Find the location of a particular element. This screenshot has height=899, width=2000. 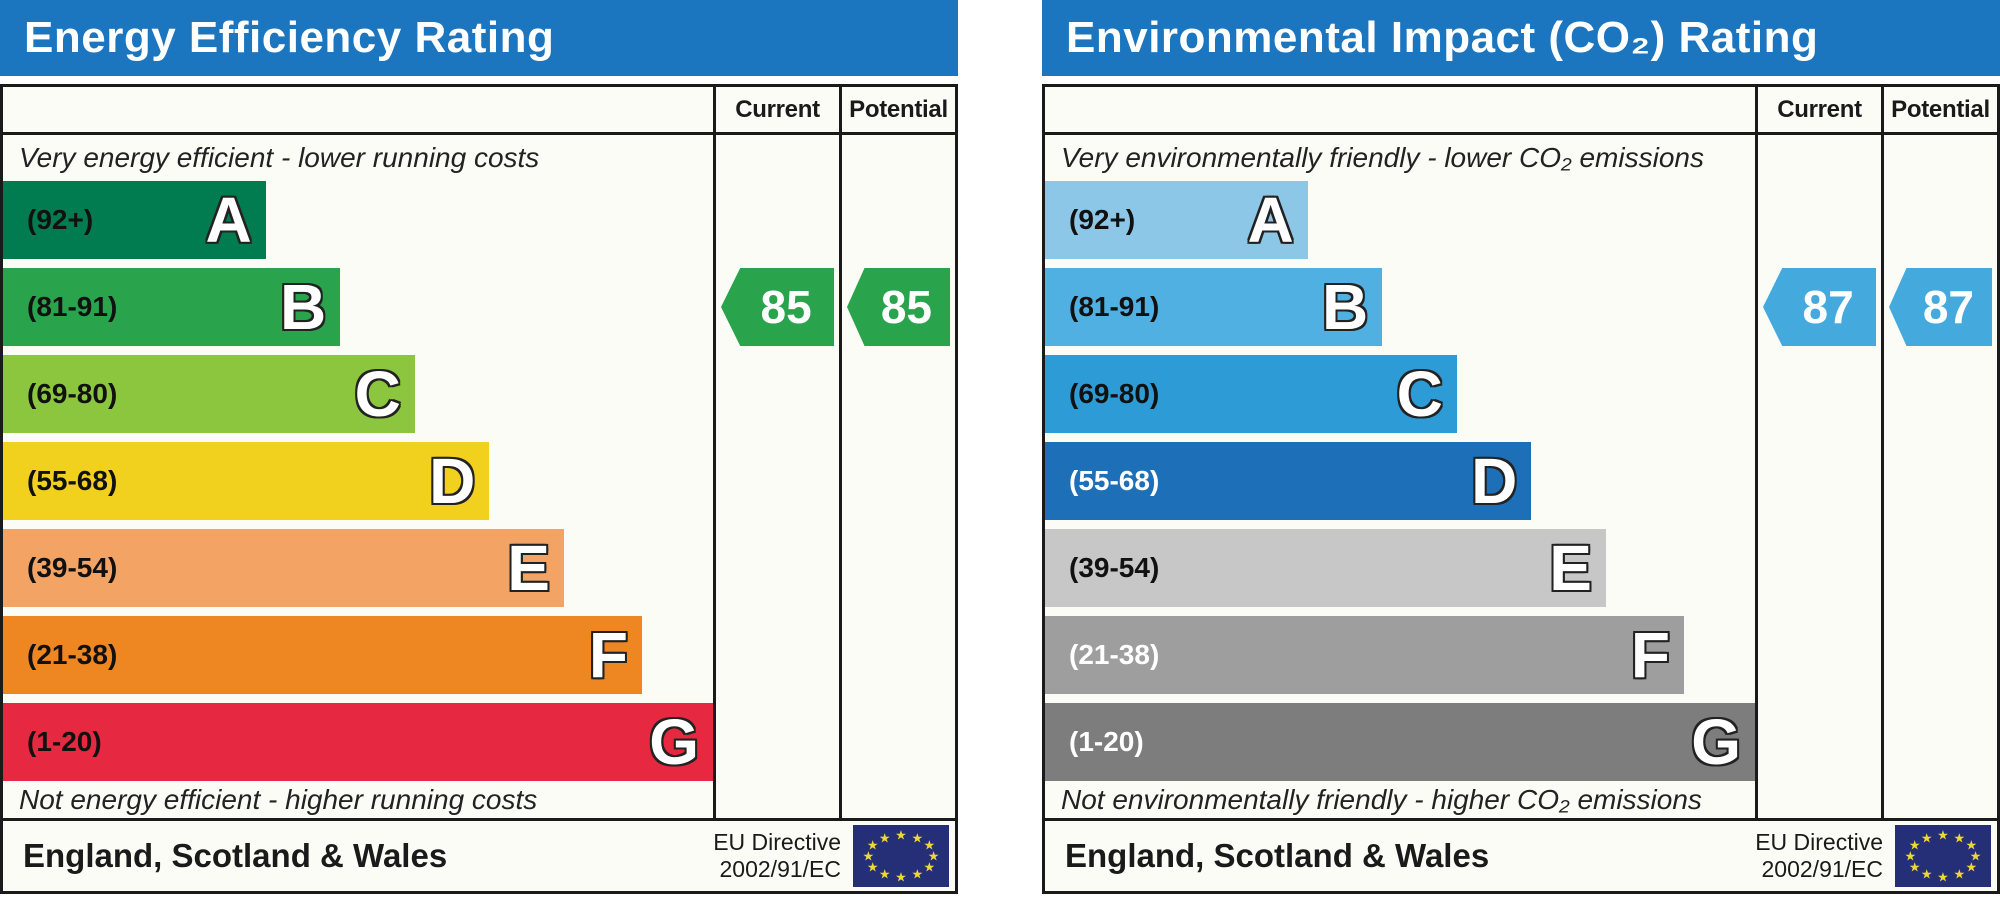

environmental-region-label: England, Scotland & Wales is located at coordinates (1277, 855).